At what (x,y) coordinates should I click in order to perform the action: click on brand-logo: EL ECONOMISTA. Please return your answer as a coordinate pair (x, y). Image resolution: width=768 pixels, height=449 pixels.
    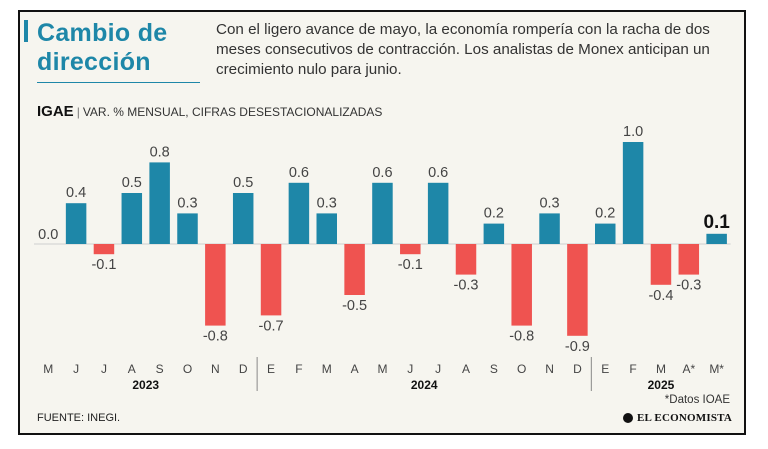
    Looking at the image, I should click on (677, 418).